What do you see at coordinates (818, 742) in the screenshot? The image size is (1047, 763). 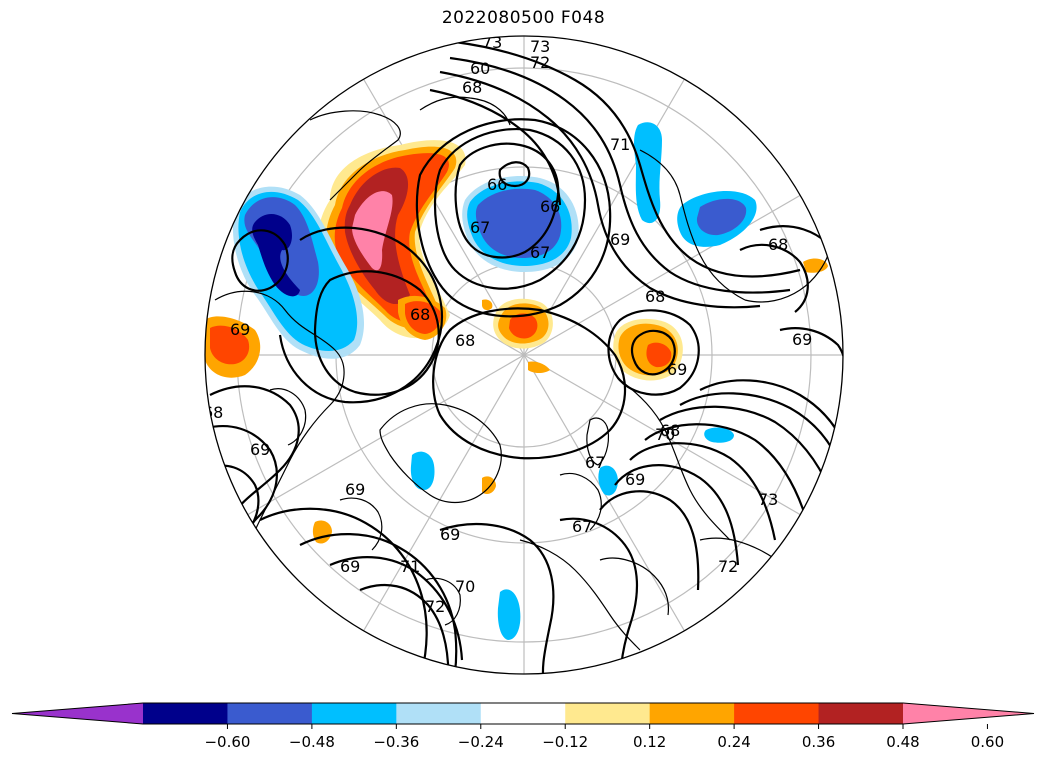 I see `colorbar-tick-label: 0.36` at bounding box center [818, 742].